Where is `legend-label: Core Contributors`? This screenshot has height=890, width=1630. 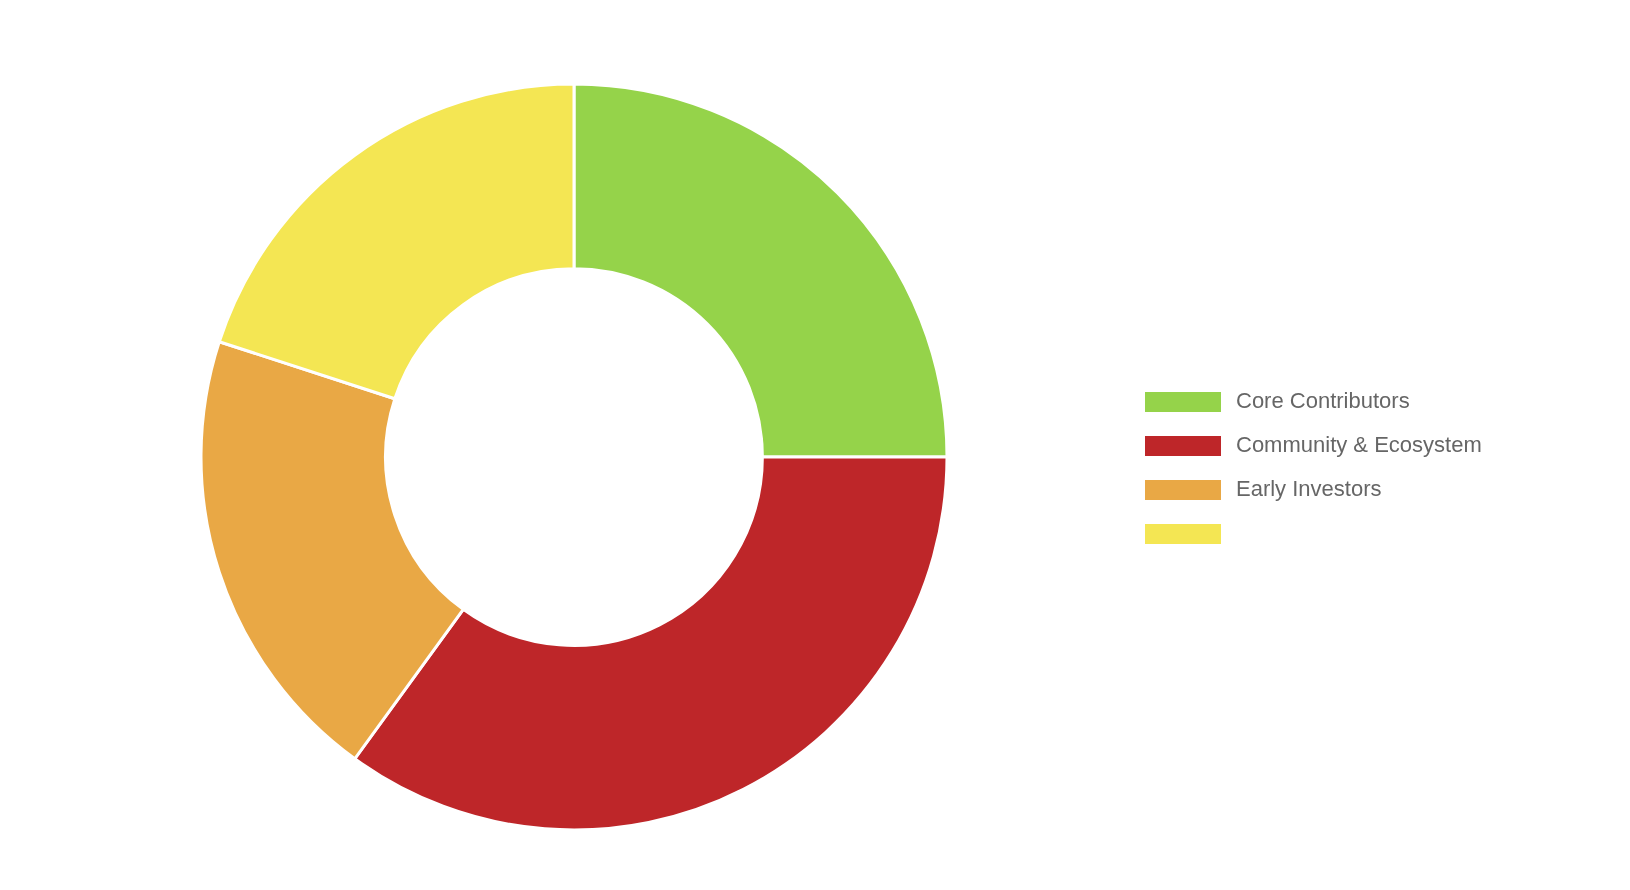 legend-label: Core Contributors is located at coordinates (1323, 400).